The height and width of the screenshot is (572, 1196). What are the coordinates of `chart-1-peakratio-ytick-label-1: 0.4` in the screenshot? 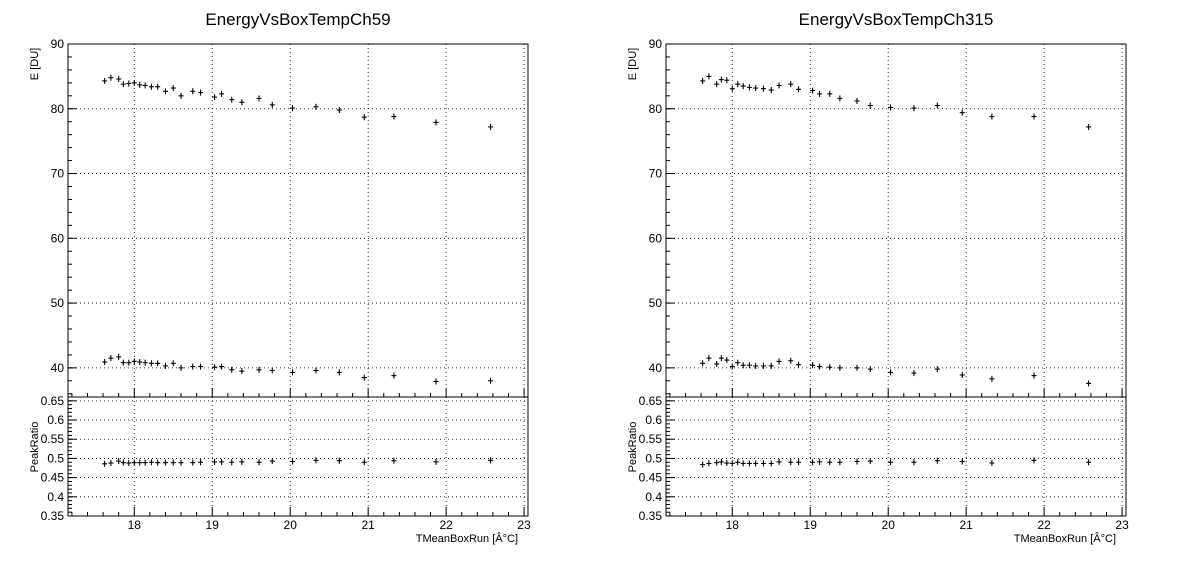 It's located at (653, 497).